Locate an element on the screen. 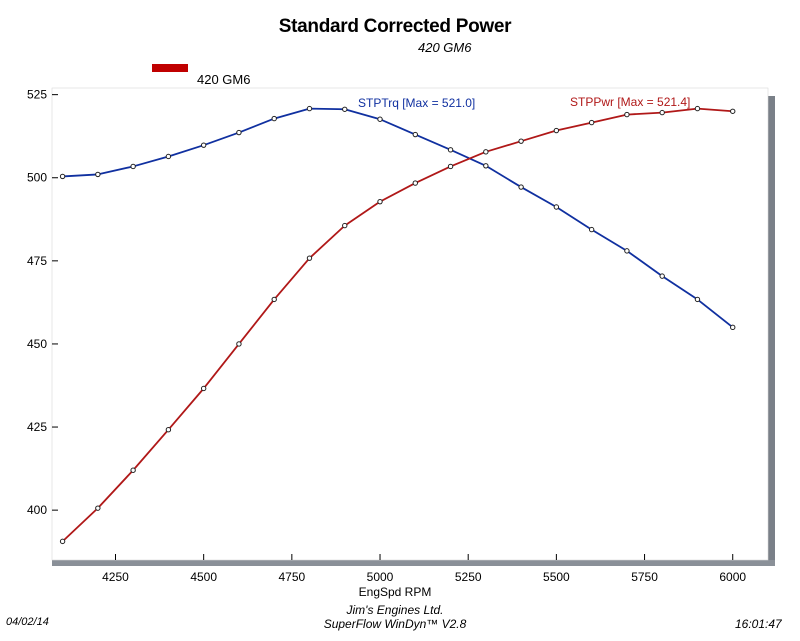 The height and width of the screenshot is (641, 800). annotations: STPTrq [Max = 521.0] STPPwr [Max = 521.4] is located at coordinates (524, 102).